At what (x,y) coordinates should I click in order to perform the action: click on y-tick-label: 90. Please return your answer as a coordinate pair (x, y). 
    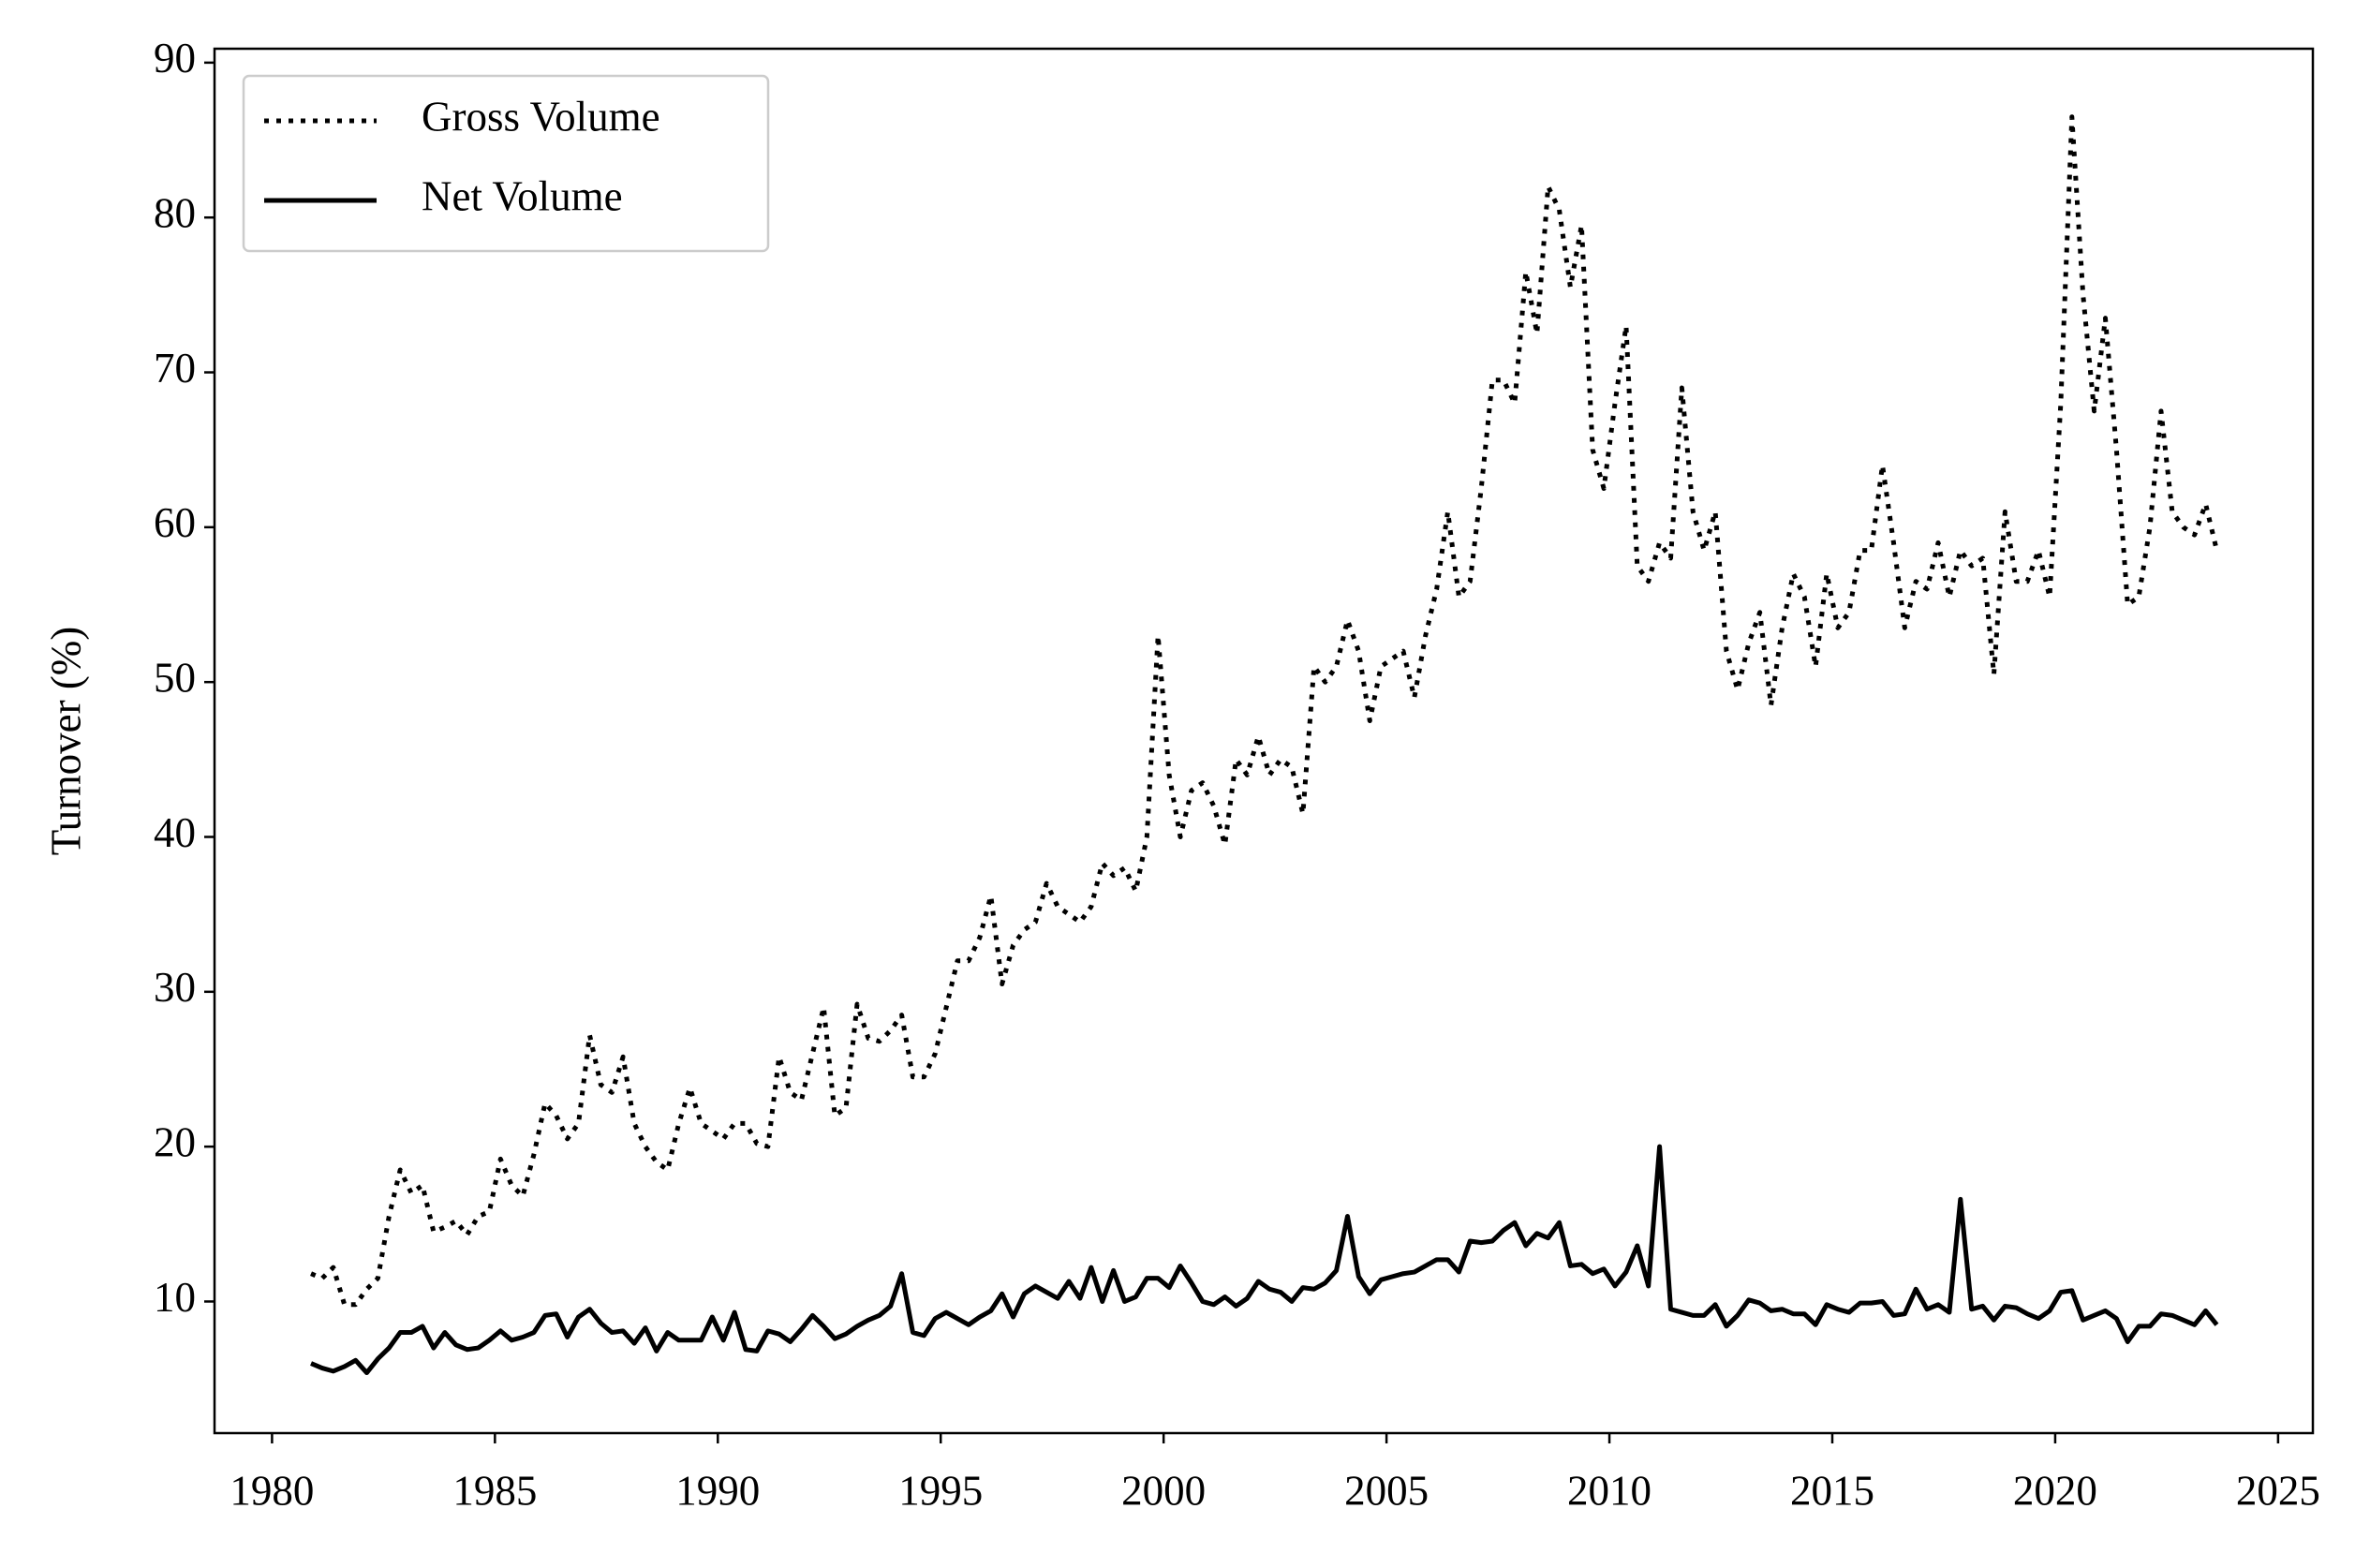
    Looking at the image, I should click on (175, 58).